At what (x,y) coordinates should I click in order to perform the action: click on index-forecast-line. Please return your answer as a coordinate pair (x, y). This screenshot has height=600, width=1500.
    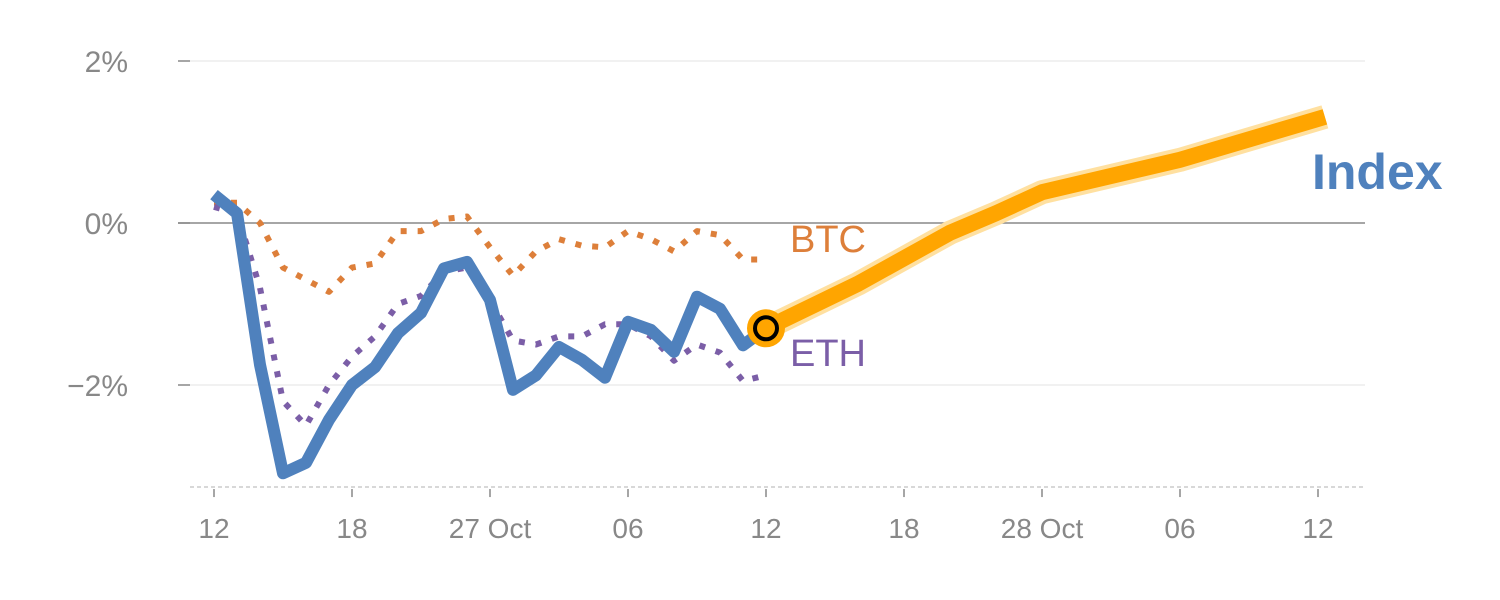
    Looking at the image, I should click on (1045, 222).